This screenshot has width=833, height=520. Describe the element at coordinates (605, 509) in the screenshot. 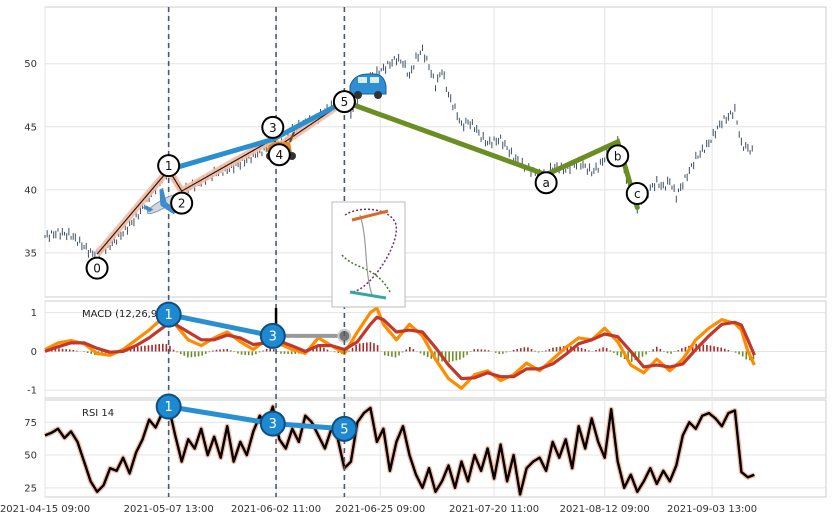

I see `x-tick-label: 2021-08-12 09:00` at that location.